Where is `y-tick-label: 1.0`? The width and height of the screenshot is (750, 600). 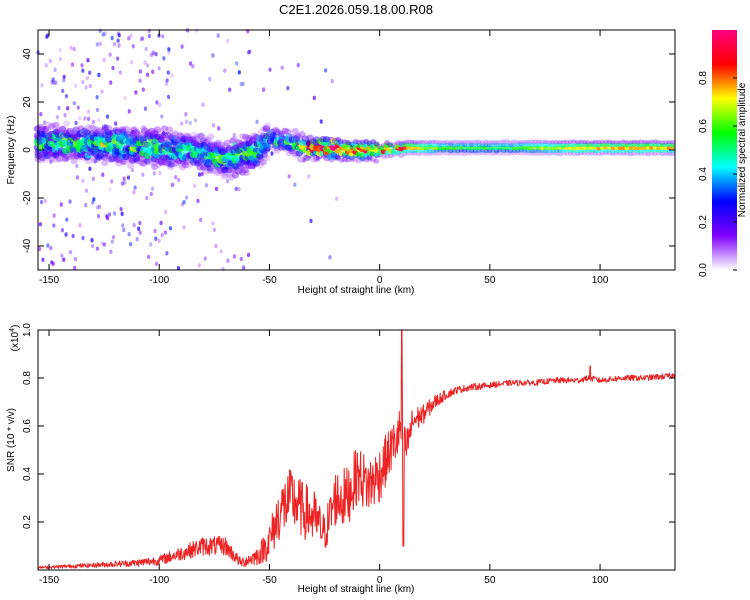 y-tick-label: 1.0 is located at coordinates (27, 330).